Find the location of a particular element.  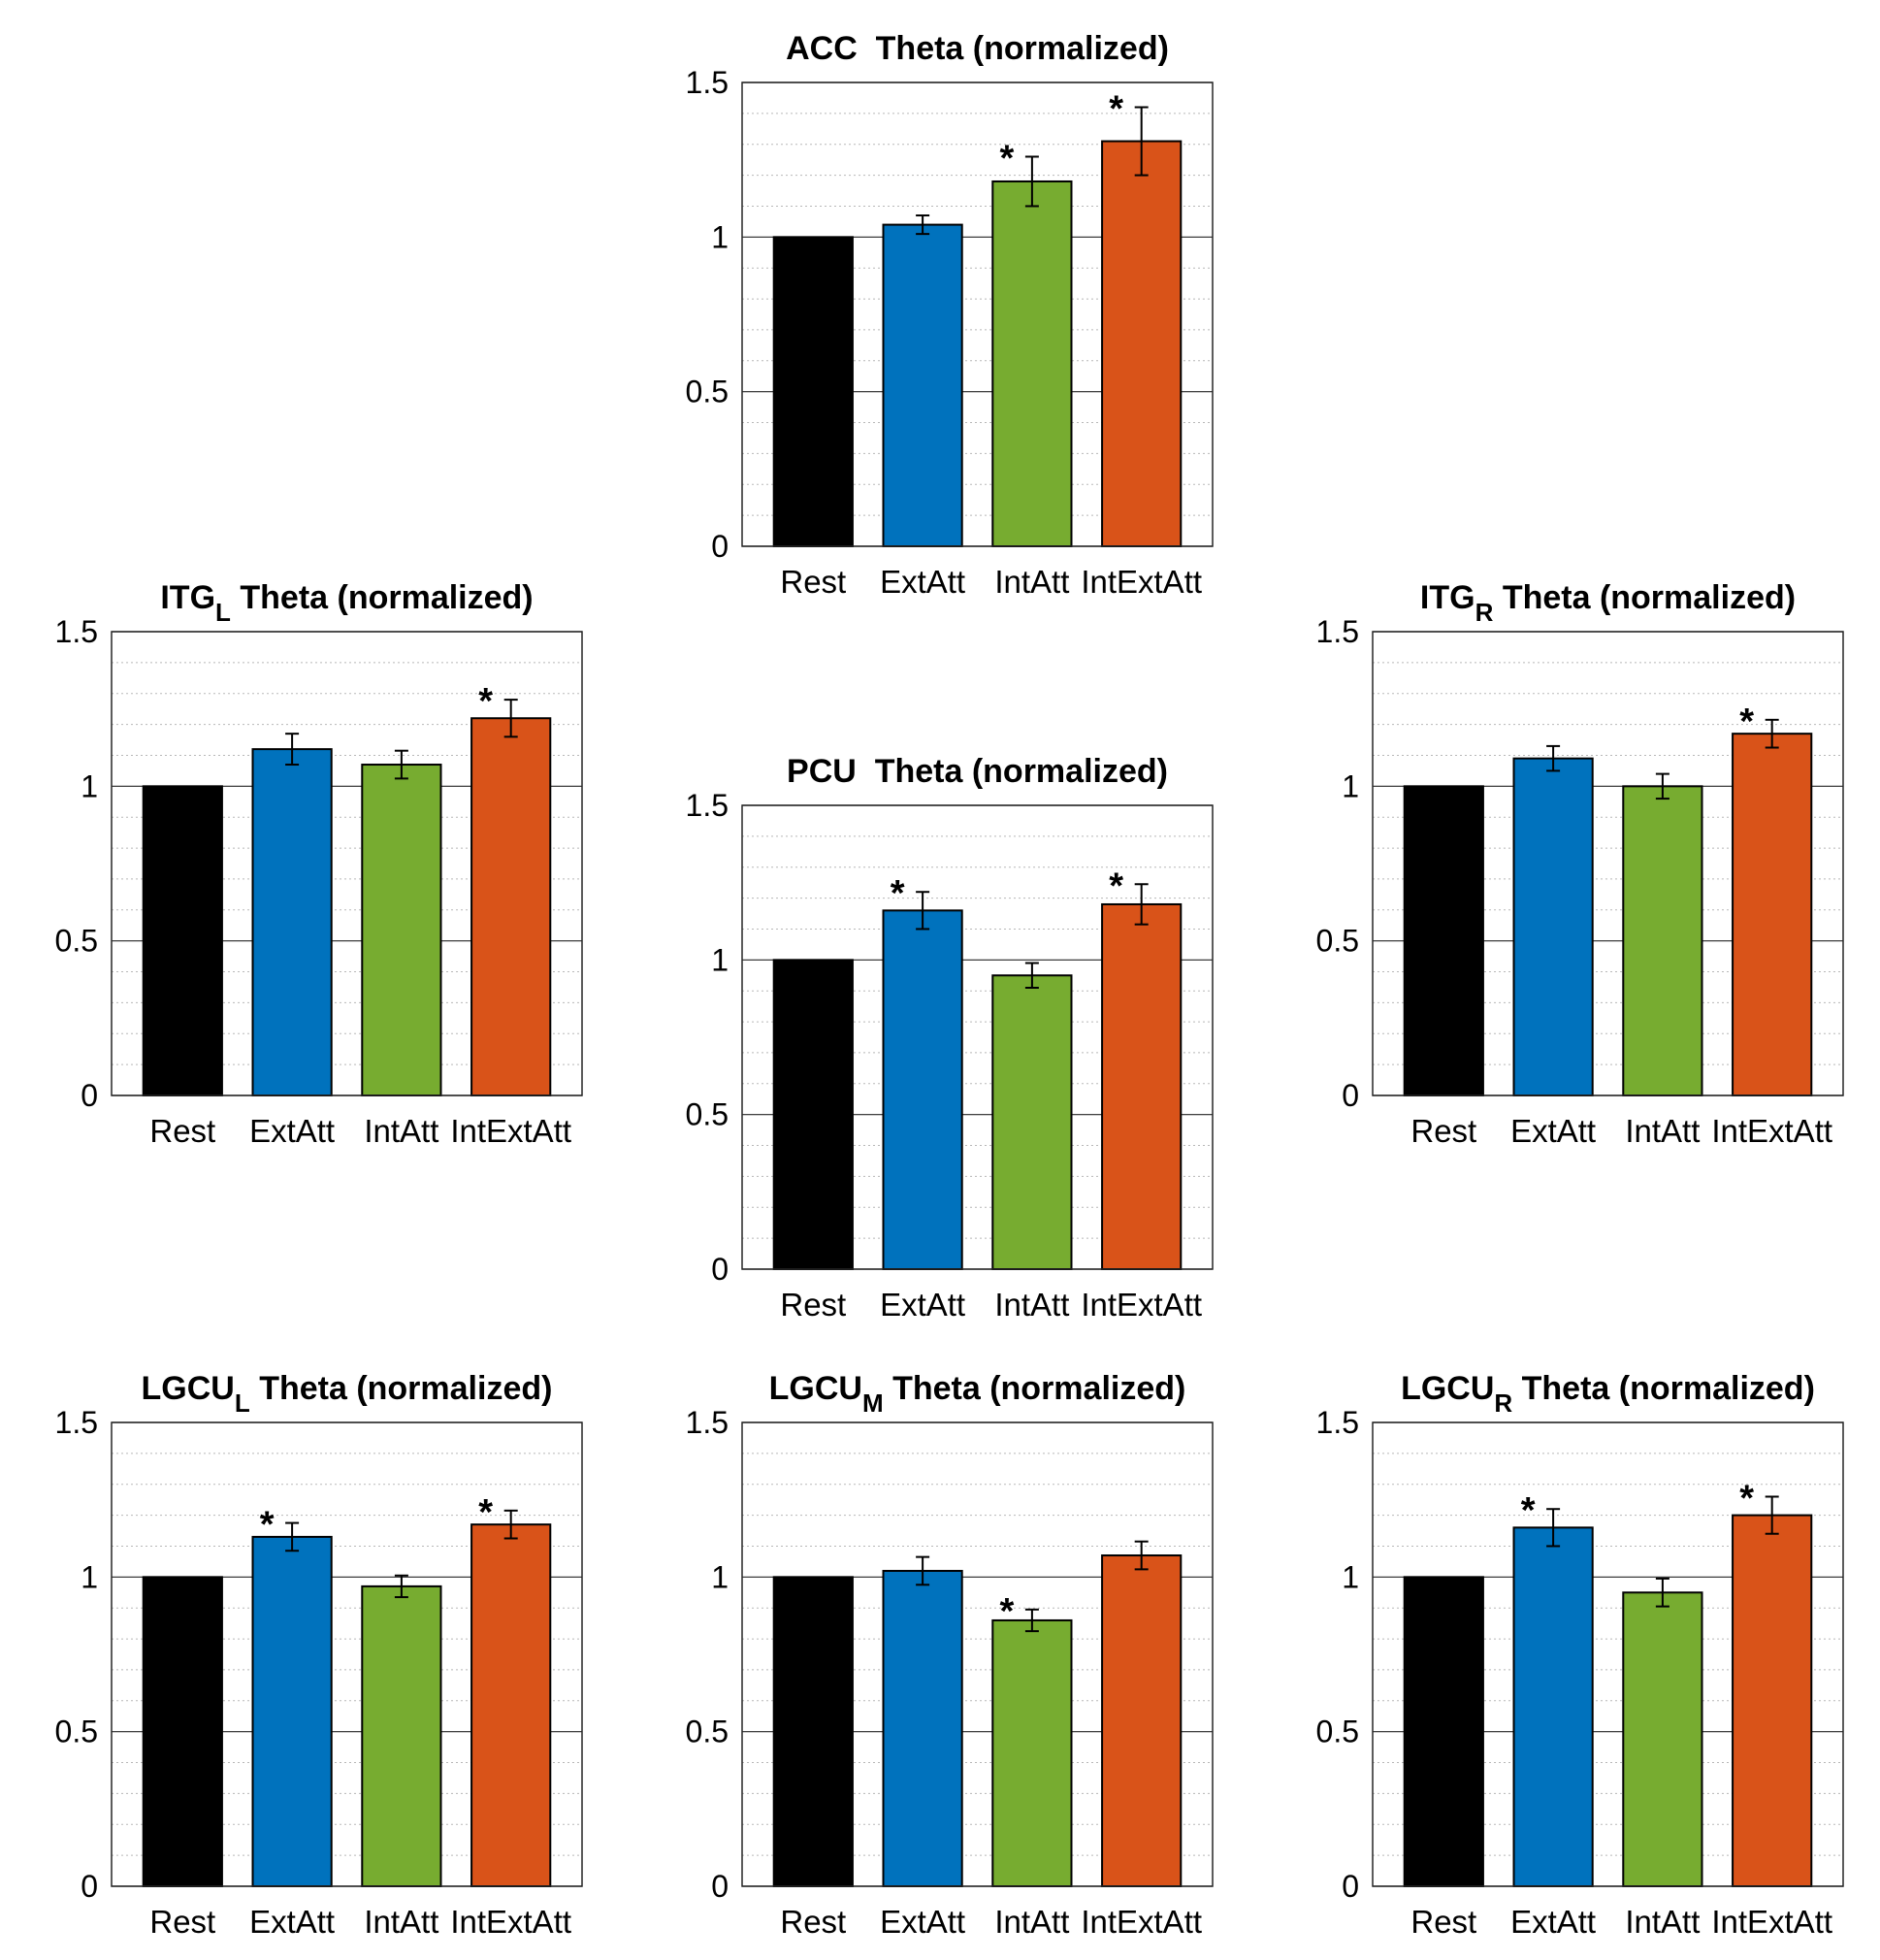

chart-title-main: PCU is located at coordinates (822, 771).